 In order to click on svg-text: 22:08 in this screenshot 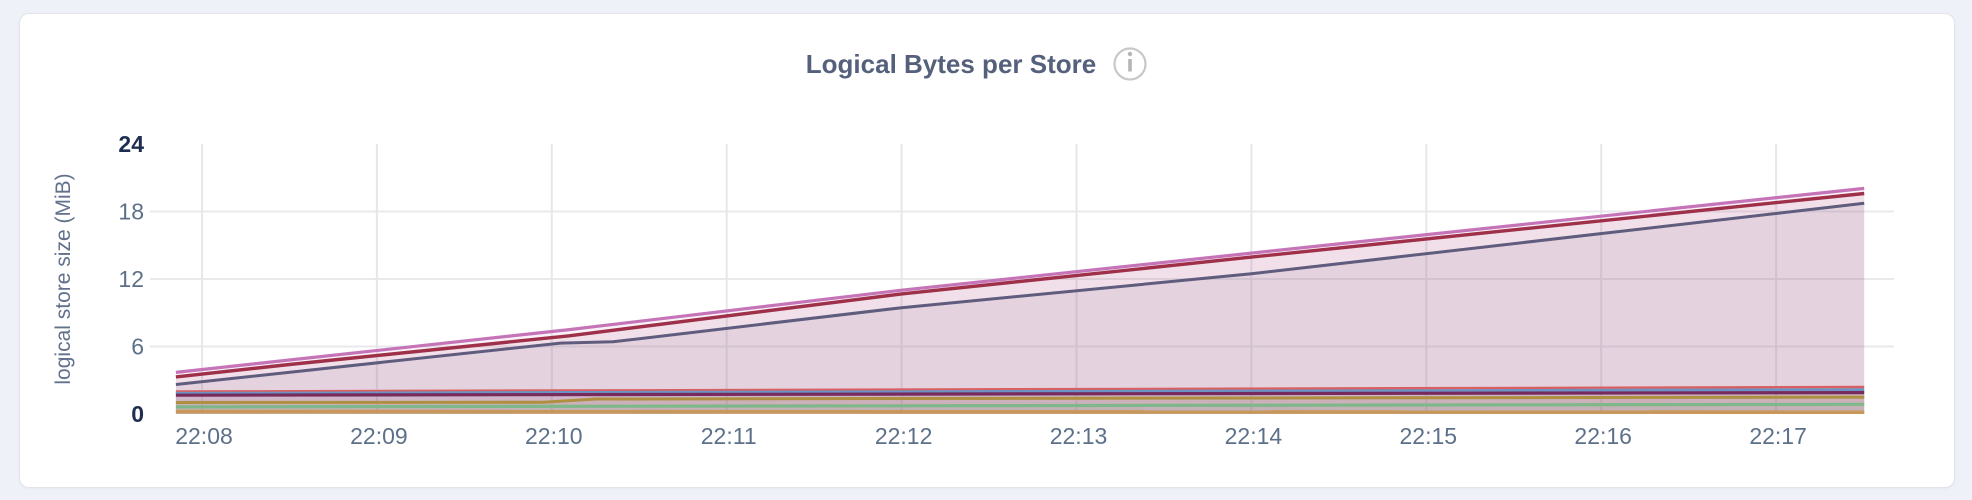, I will do `click(204, 436)`.